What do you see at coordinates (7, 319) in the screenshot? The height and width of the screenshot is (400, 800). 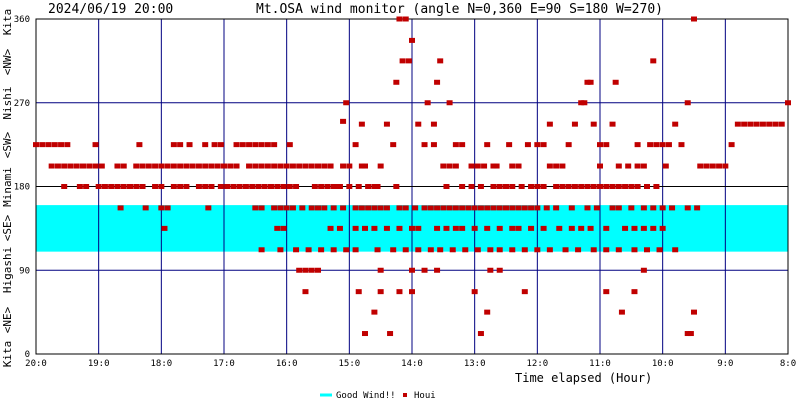 I see `y-side-word: <NE>` at bounding box center [7, 319].